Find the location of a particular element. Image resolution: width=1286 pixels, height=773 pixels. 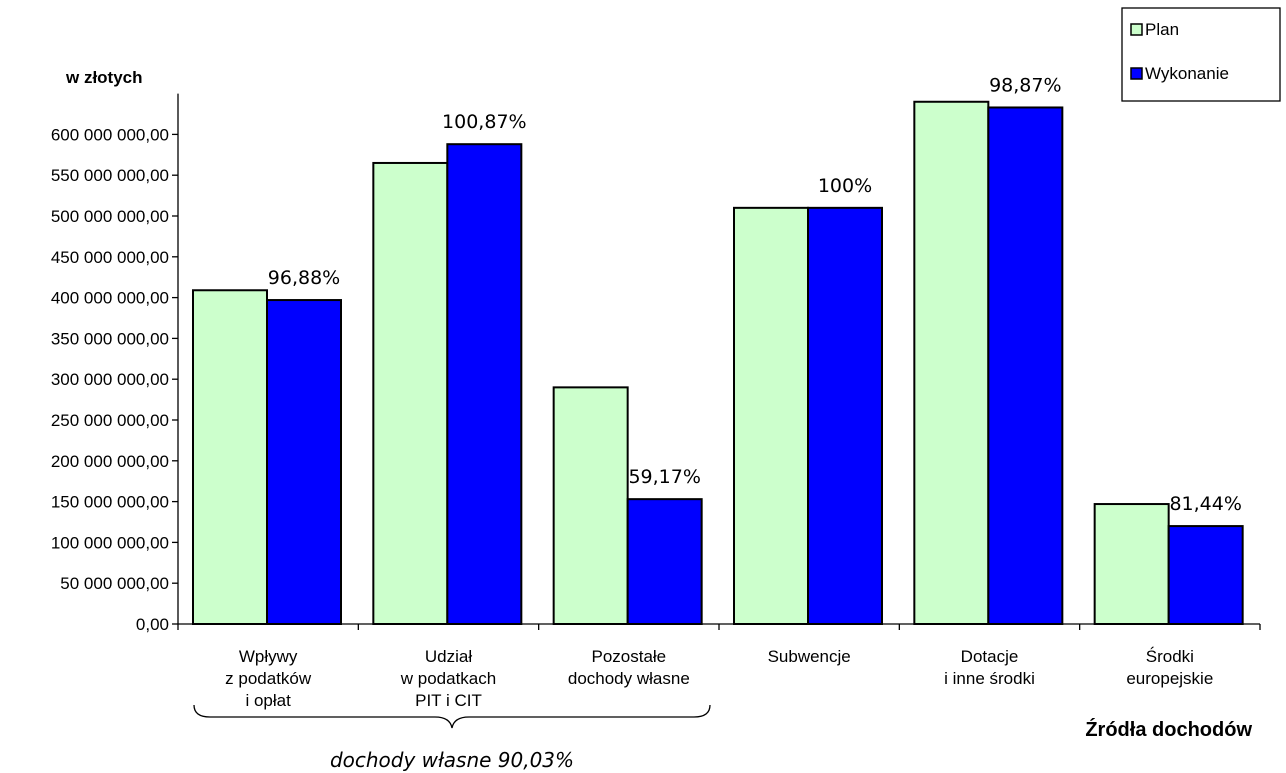

y-tick-label: 100 000 000,00 is located at coordinates (110, 542).